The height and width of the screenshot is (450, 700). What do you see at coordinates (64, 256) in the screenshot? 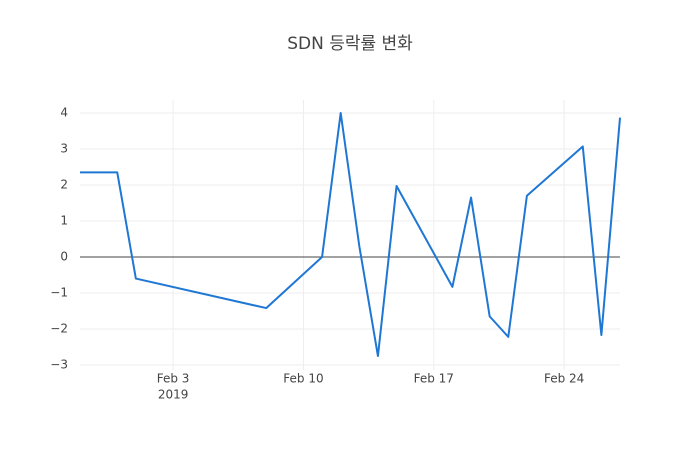
I see `y-tick-label: 0` at bounding box center [64, 256].